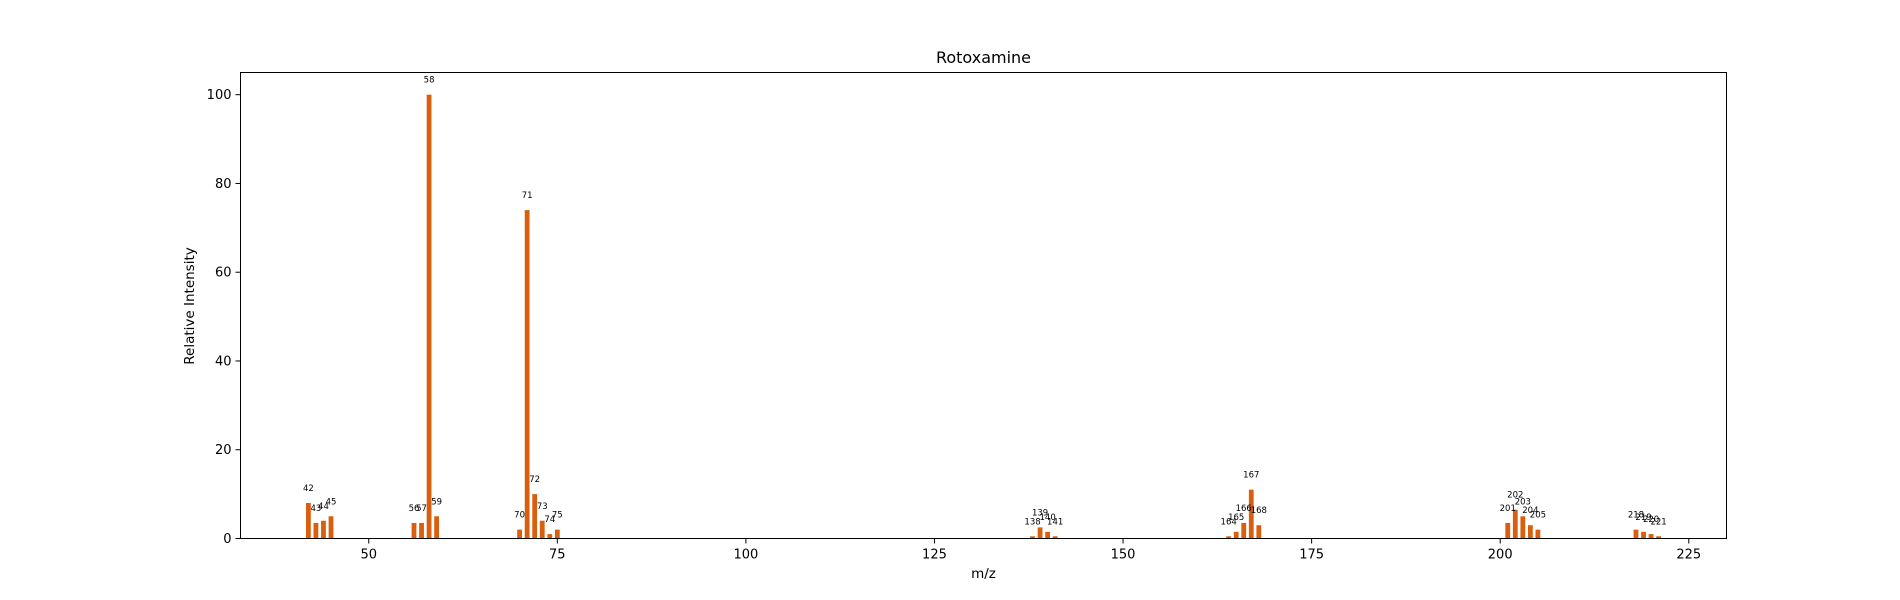  What do you see at coordinates (331, 502) in the screenshot?
I see `peak-label-45: 45` at bounding box center [331, 502].